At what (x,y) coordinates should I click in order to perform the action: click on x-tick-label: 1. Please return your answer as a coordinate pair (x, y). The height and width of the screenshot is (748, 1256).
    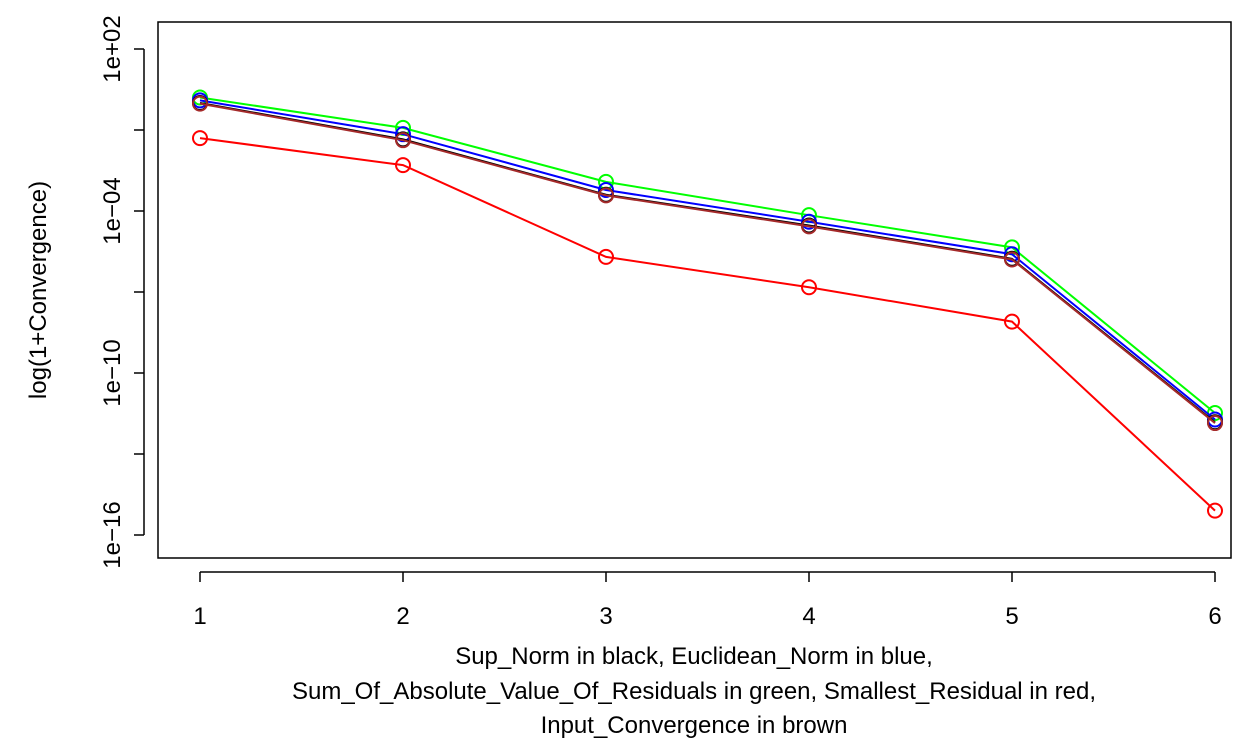
    Looking at the image, I should click on (199, 616).